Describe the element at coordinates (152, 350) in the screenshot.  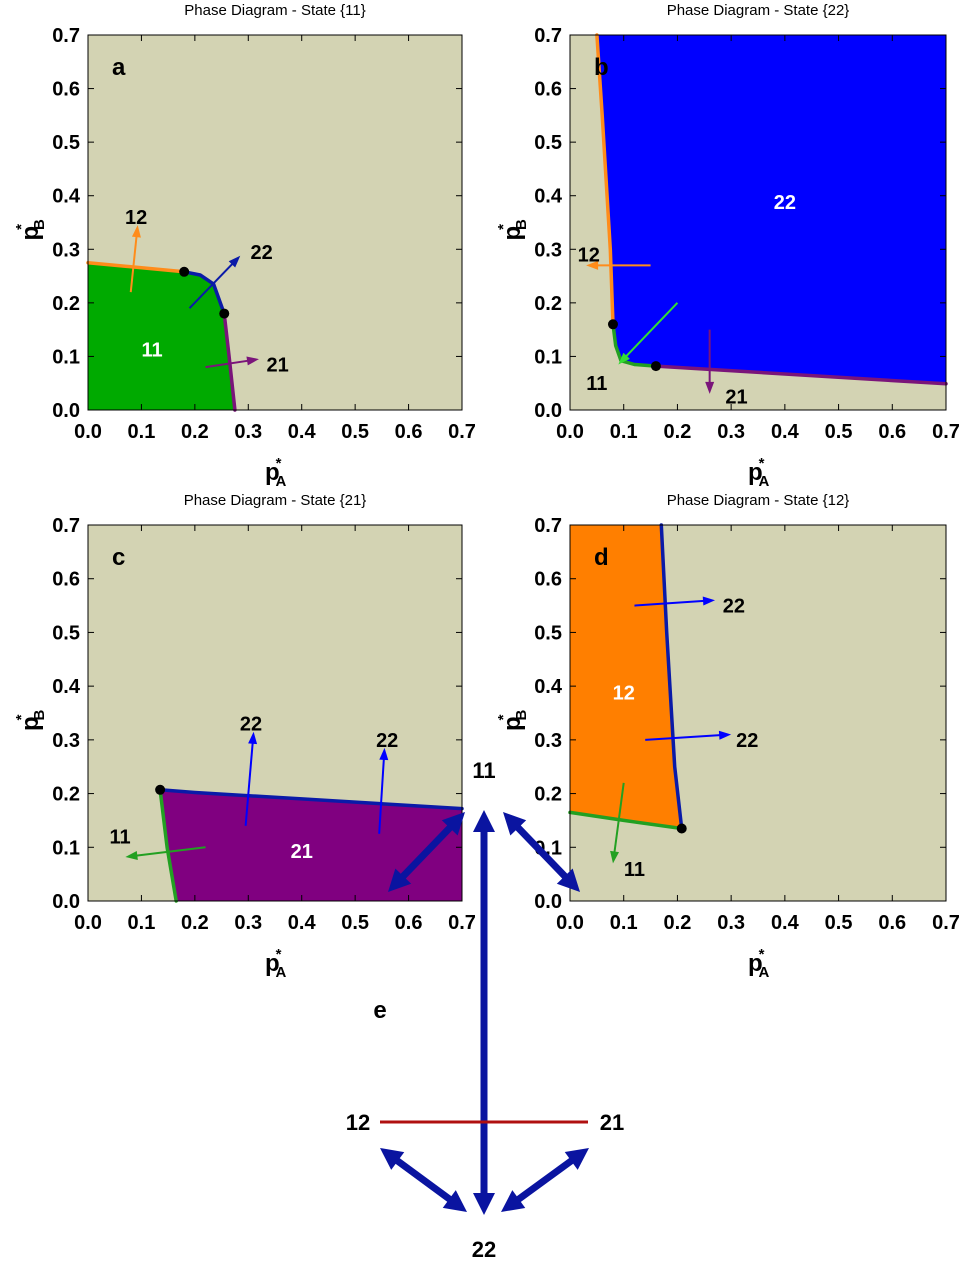
I see `region-label: 11` at that location.